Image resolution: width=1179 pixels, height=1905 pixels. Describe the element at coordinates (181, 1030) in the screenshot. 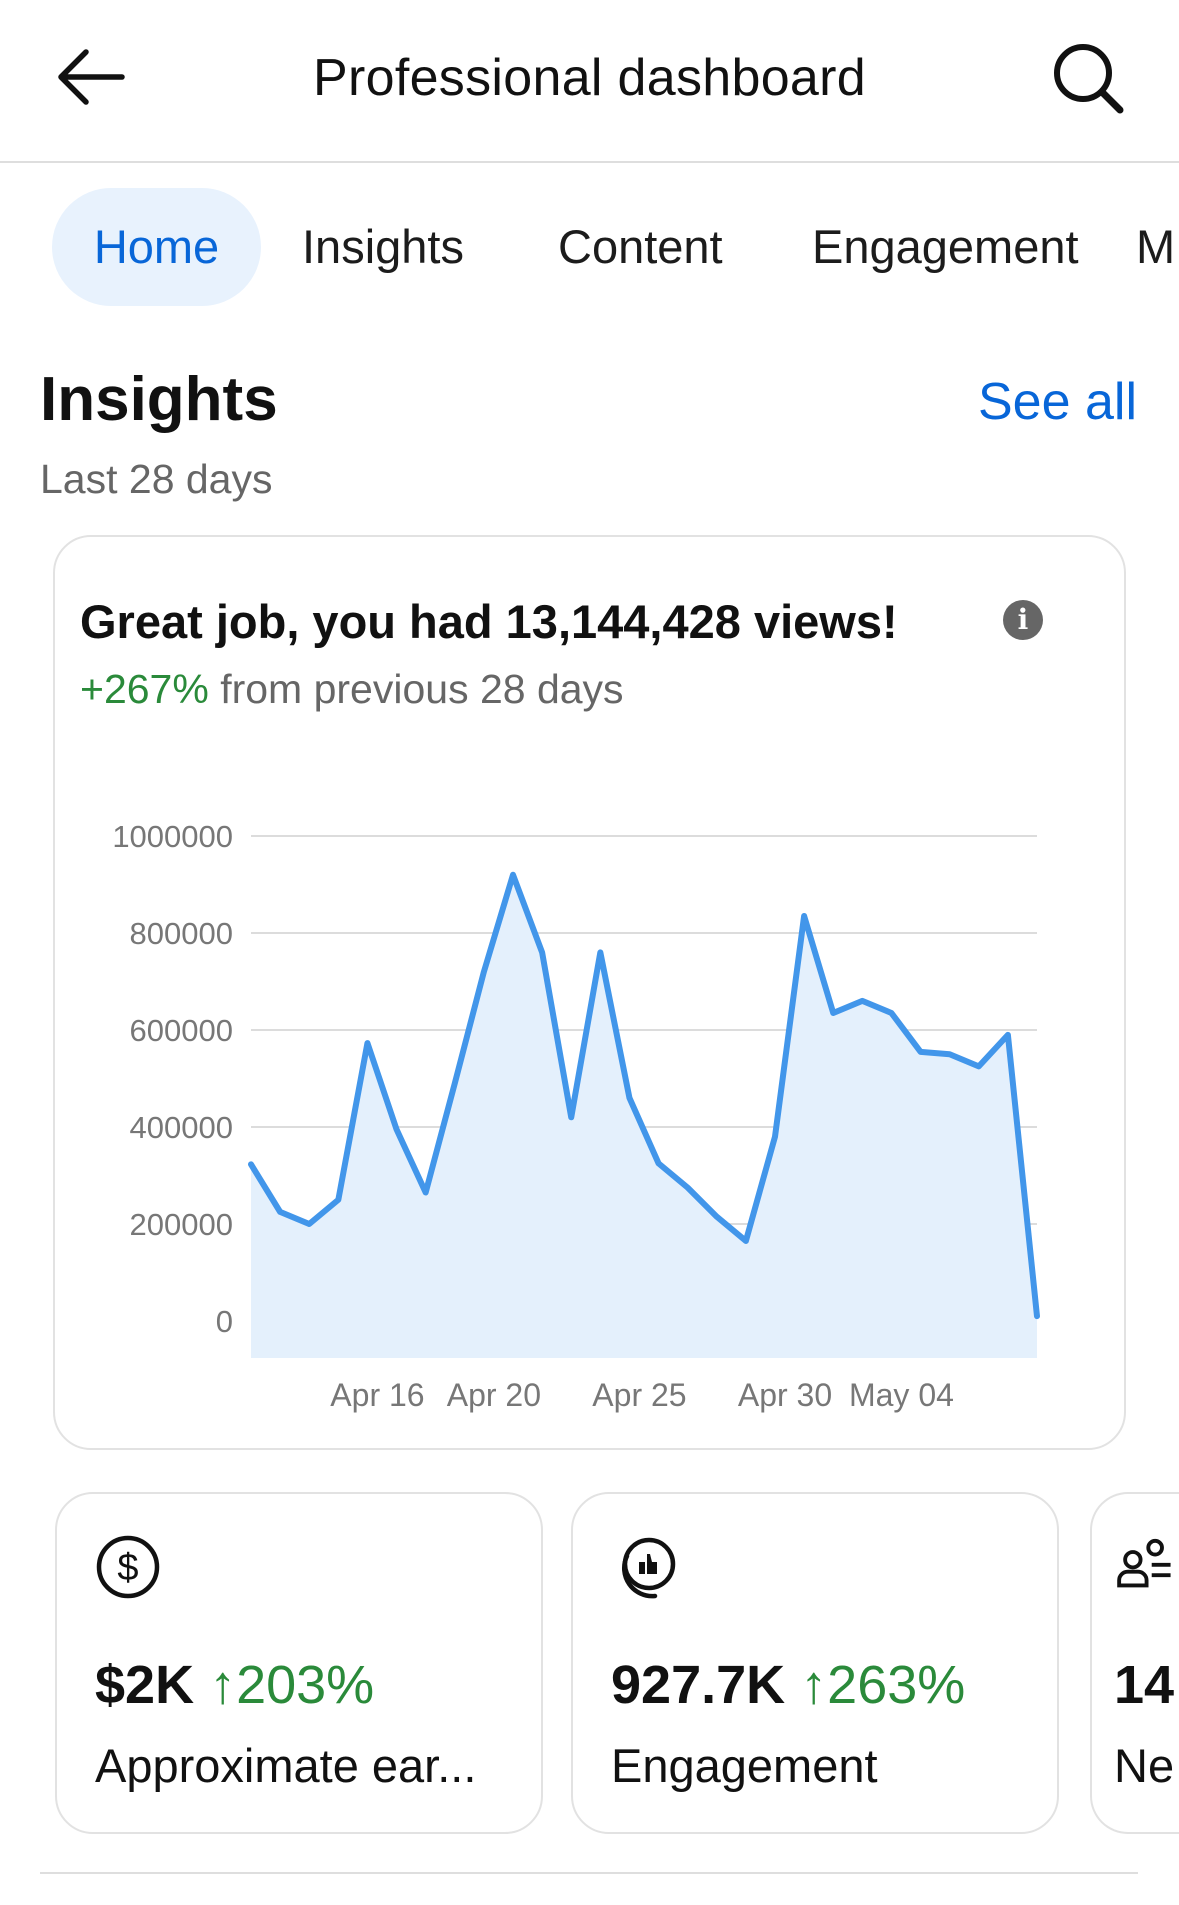

I see `y-tick-label: 600000` at that location.